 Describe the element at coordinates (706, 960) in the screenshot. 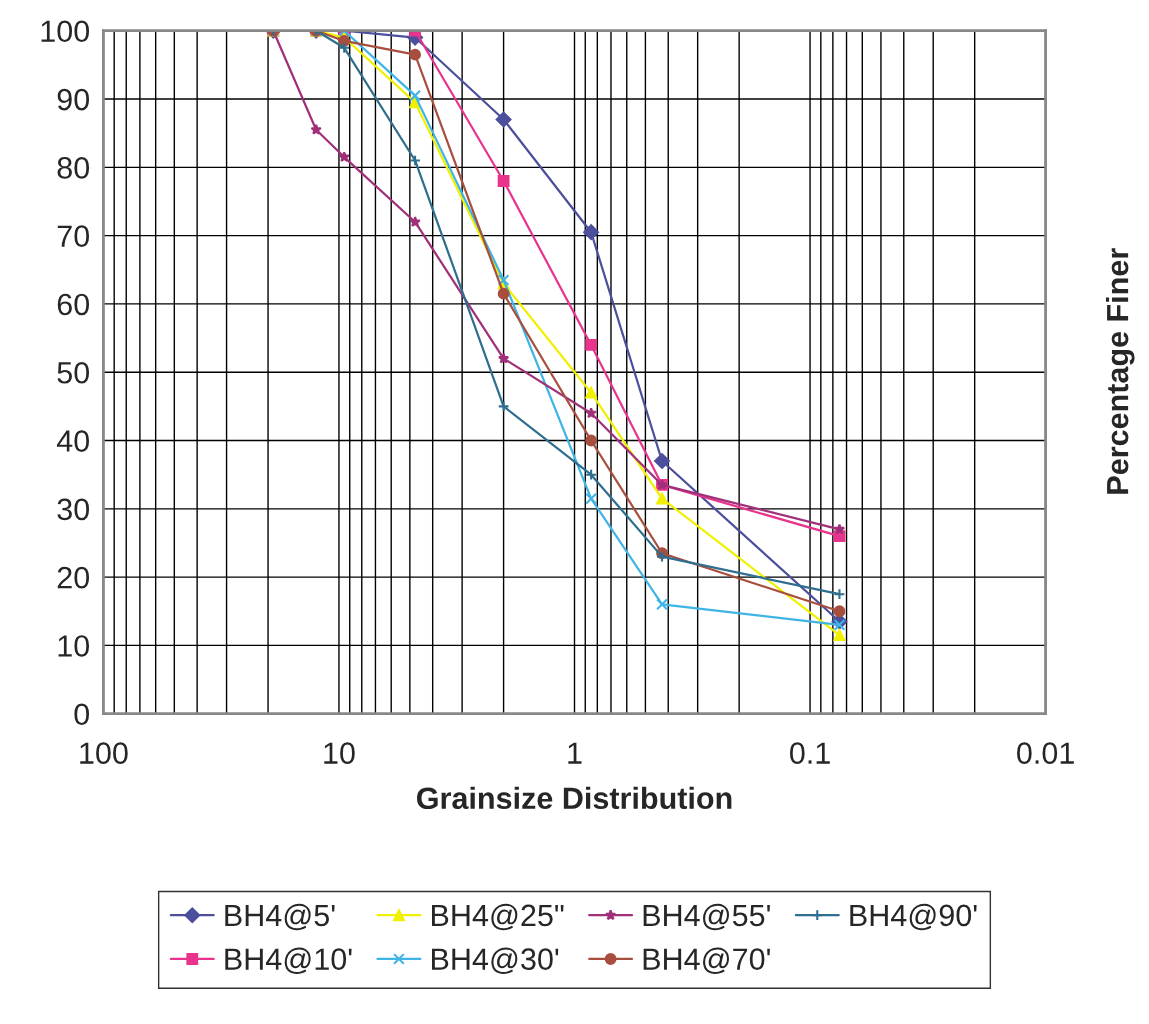

I see `legend-label: BH4@70'` at that location.